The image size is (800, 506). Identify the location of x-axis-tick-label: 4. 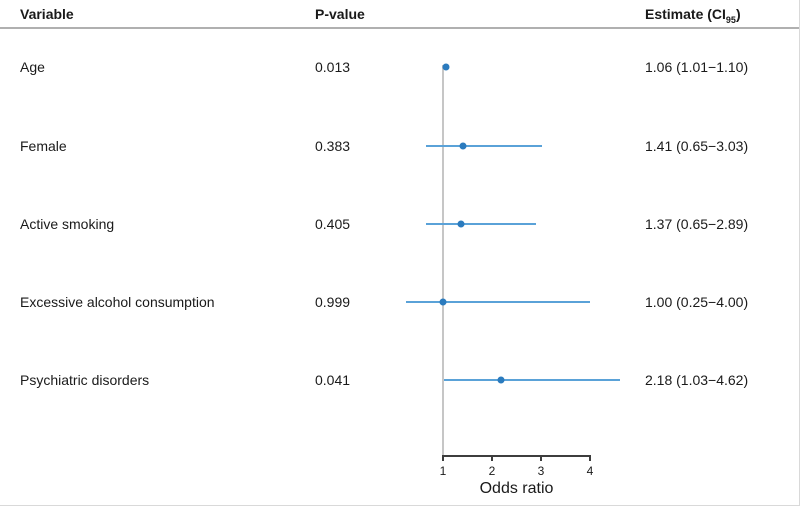
(590, 471).